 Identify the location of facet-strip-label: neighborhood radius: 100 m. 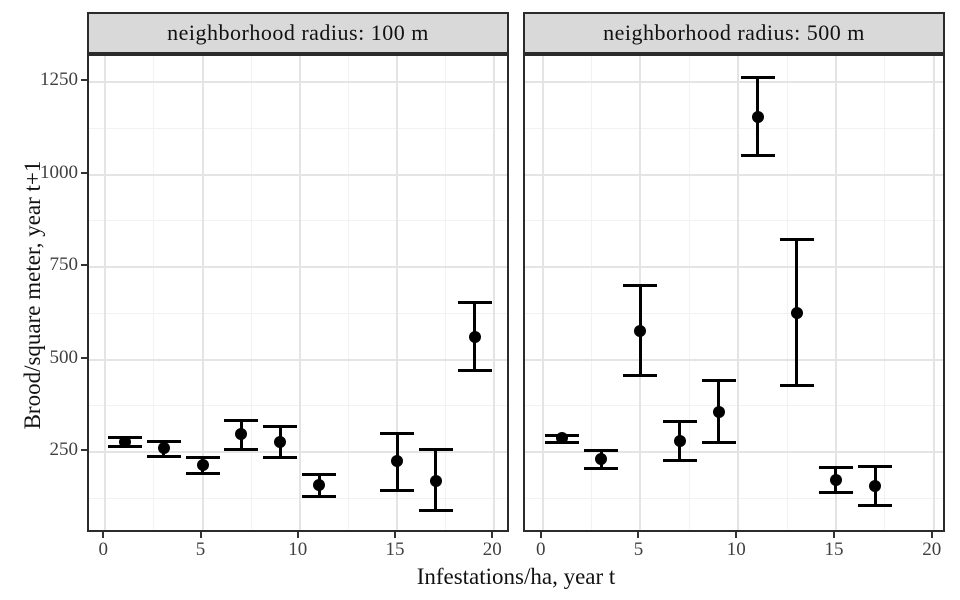
(298, 32).